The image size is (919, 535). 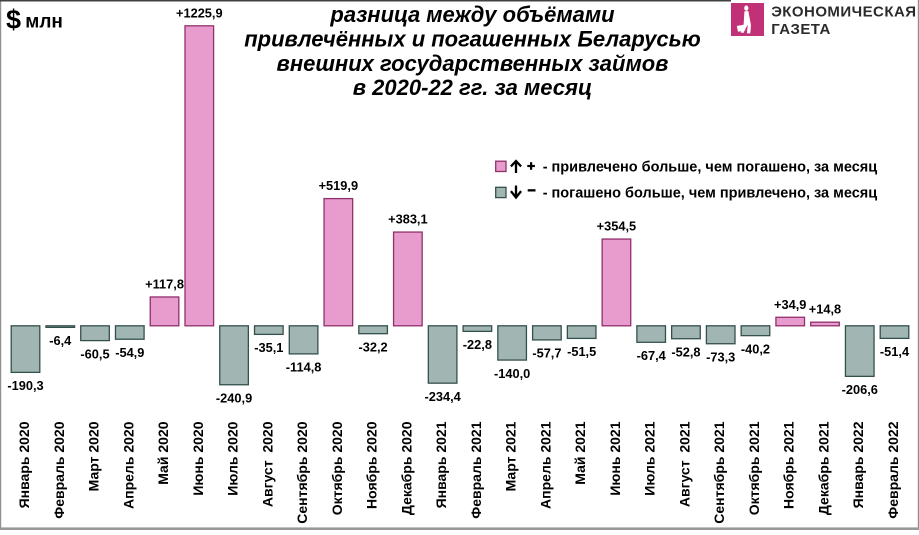 What do you see at coordinates (408, 219) in the screenshot?
I see `svg-text: +383,1` at bounding box center [408, 219].